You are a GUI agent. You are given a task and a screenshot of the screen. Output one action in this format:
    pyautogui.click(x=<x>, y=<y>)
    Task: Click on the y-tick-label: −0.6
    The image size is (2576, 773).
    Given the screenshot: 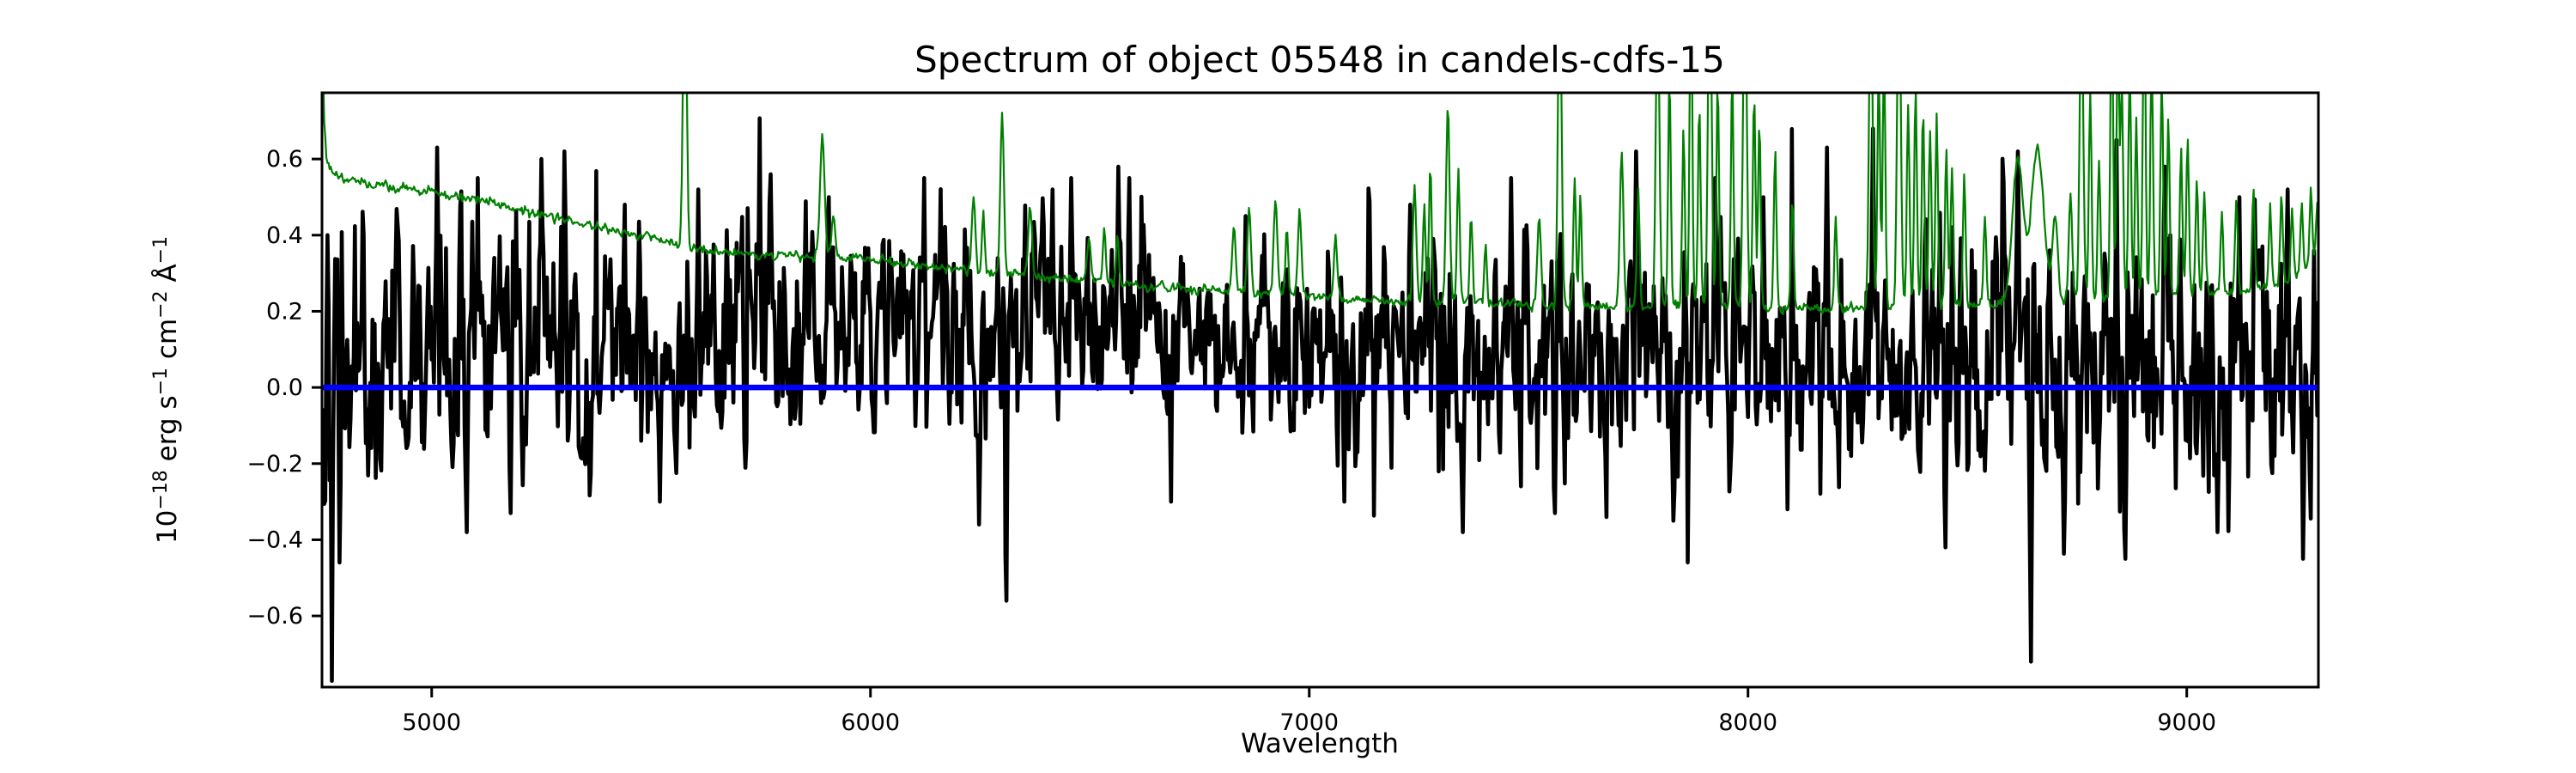 What is the action you would take?
    pyautogui.click(x=274, y=616)
    